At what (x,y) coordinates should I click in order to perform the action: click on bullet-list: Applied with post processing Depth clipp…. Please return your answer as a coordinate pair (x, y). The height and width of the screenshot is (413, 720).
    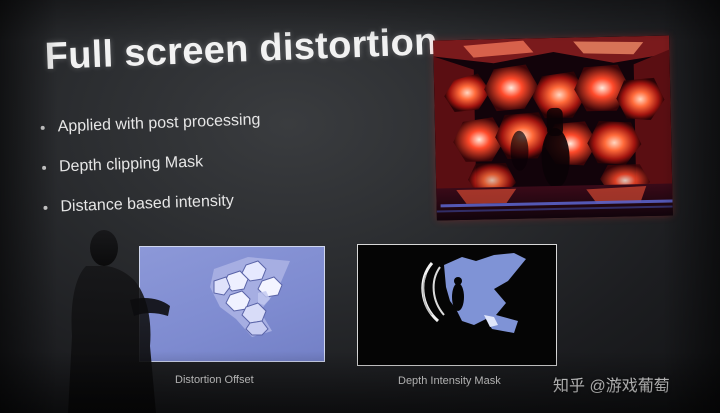
    Looking at the image, I should click on (152, 164).